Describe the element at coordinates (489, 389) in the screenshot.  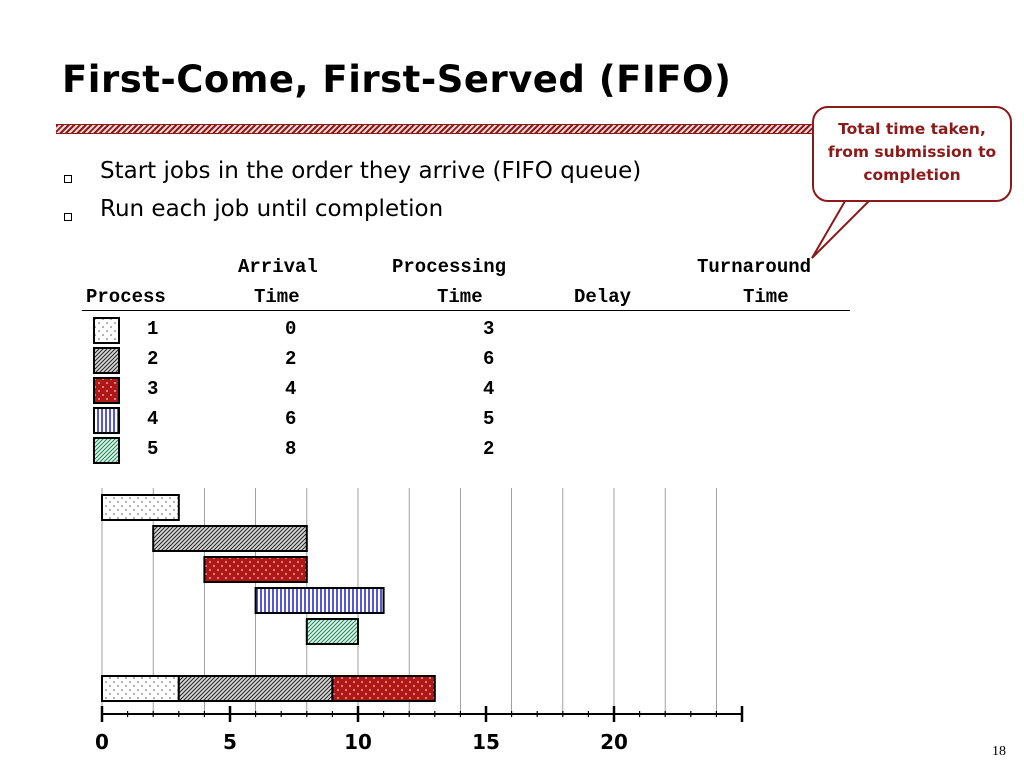
I see `cell-processing-time: 4` at that location.